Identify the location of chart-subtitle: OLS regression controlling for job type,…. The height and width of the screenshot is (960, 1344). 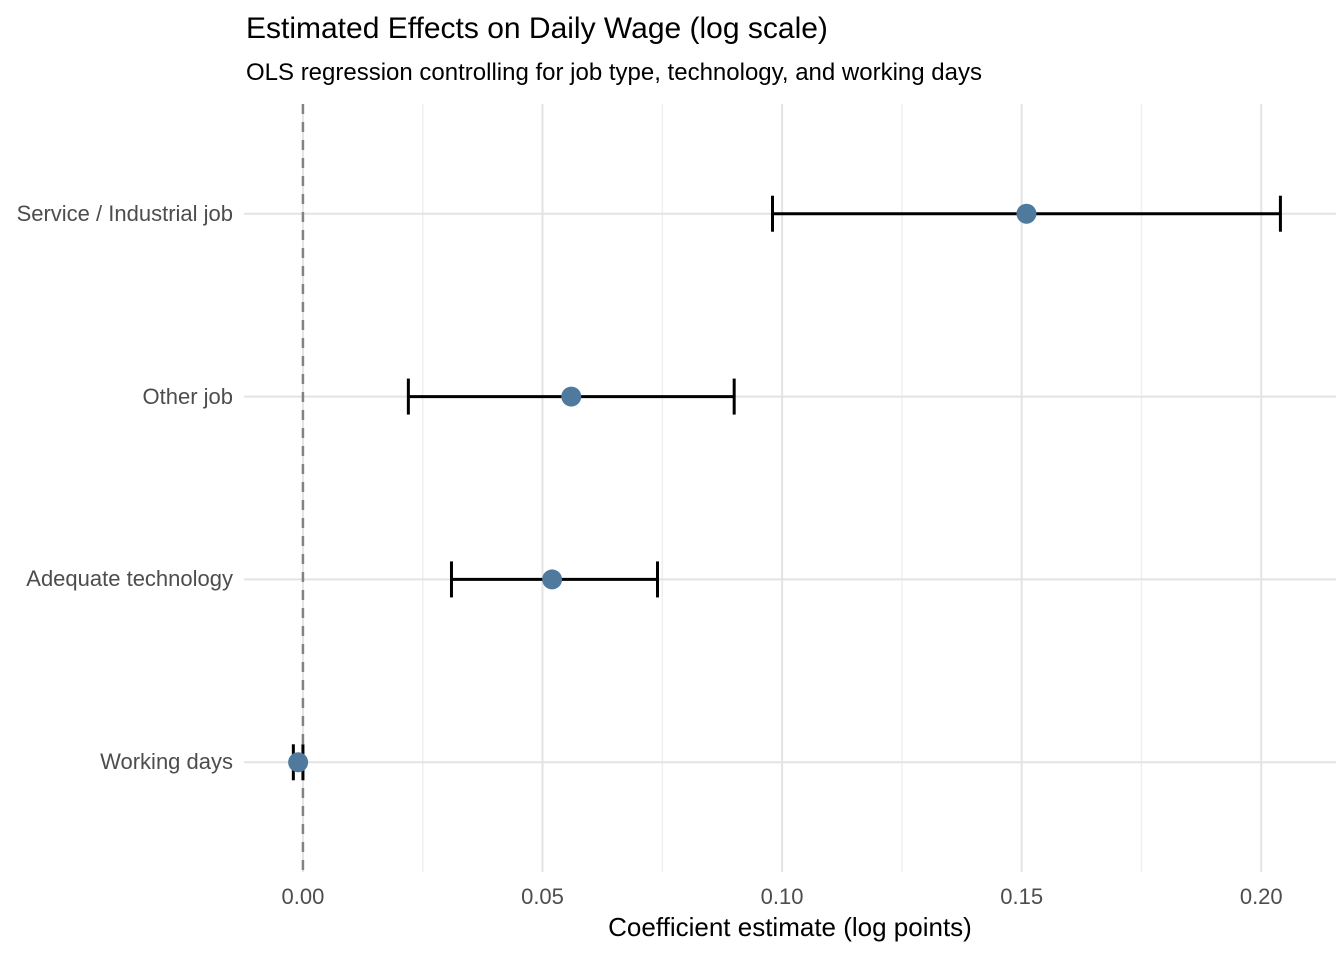
(614, 72).